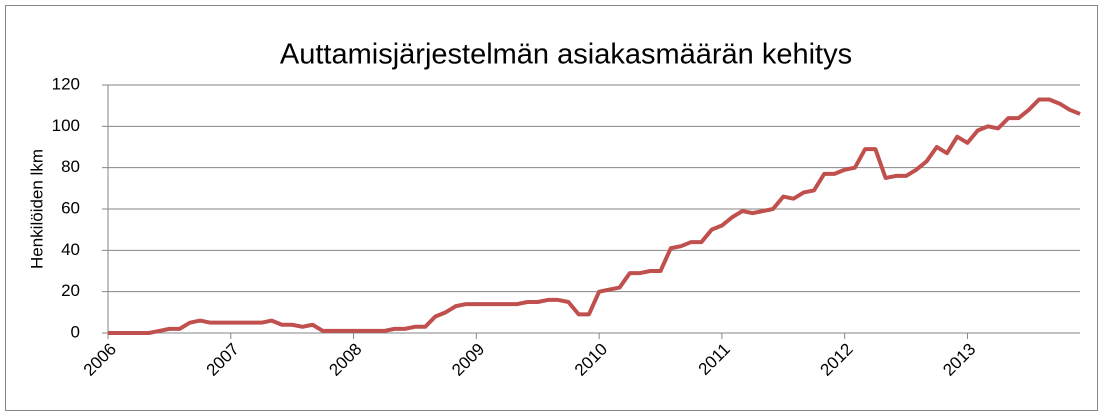  What do you see at coordinates (66, 83) in the screenshot?
I see `y-tick-label: 120` at bounding box center [66, 83].